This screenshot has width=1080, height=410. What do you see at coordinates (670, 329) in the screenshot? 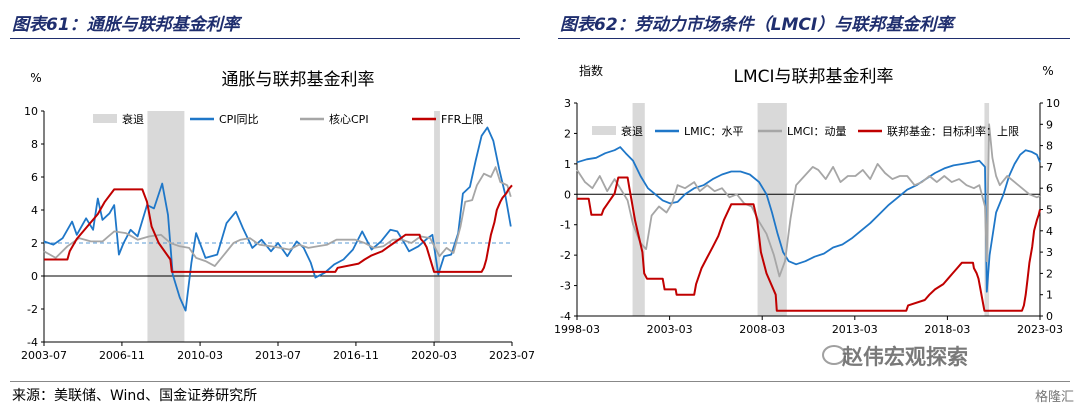
I see `x-tick-label: 2003-03` at bounding box center [670, 329].